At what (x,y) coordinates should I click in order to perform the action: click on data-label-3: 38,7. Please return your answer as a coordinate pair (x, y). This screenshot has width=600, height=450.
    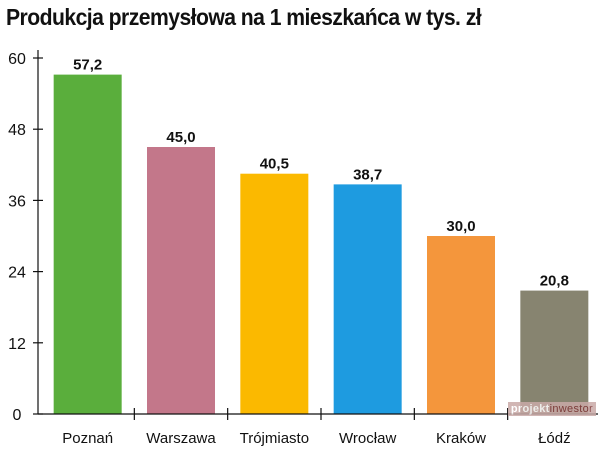
    Looking at the image, I should click on (367, 174).